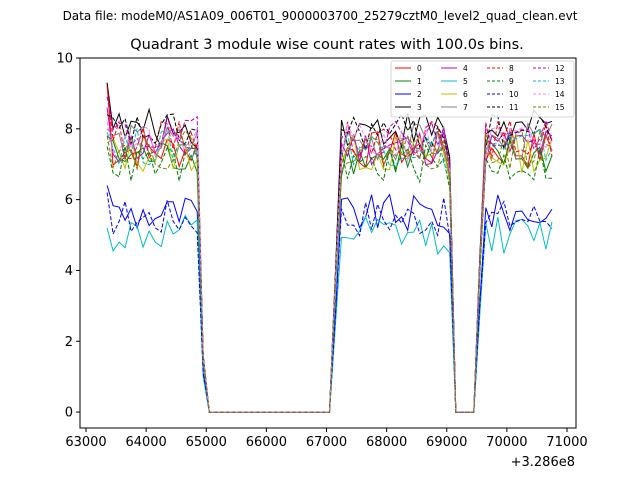  What do you see at coordinates (266, 442) in the screenshot?
I see `x-tick-label: 66000` at bounding box center [266, 442].